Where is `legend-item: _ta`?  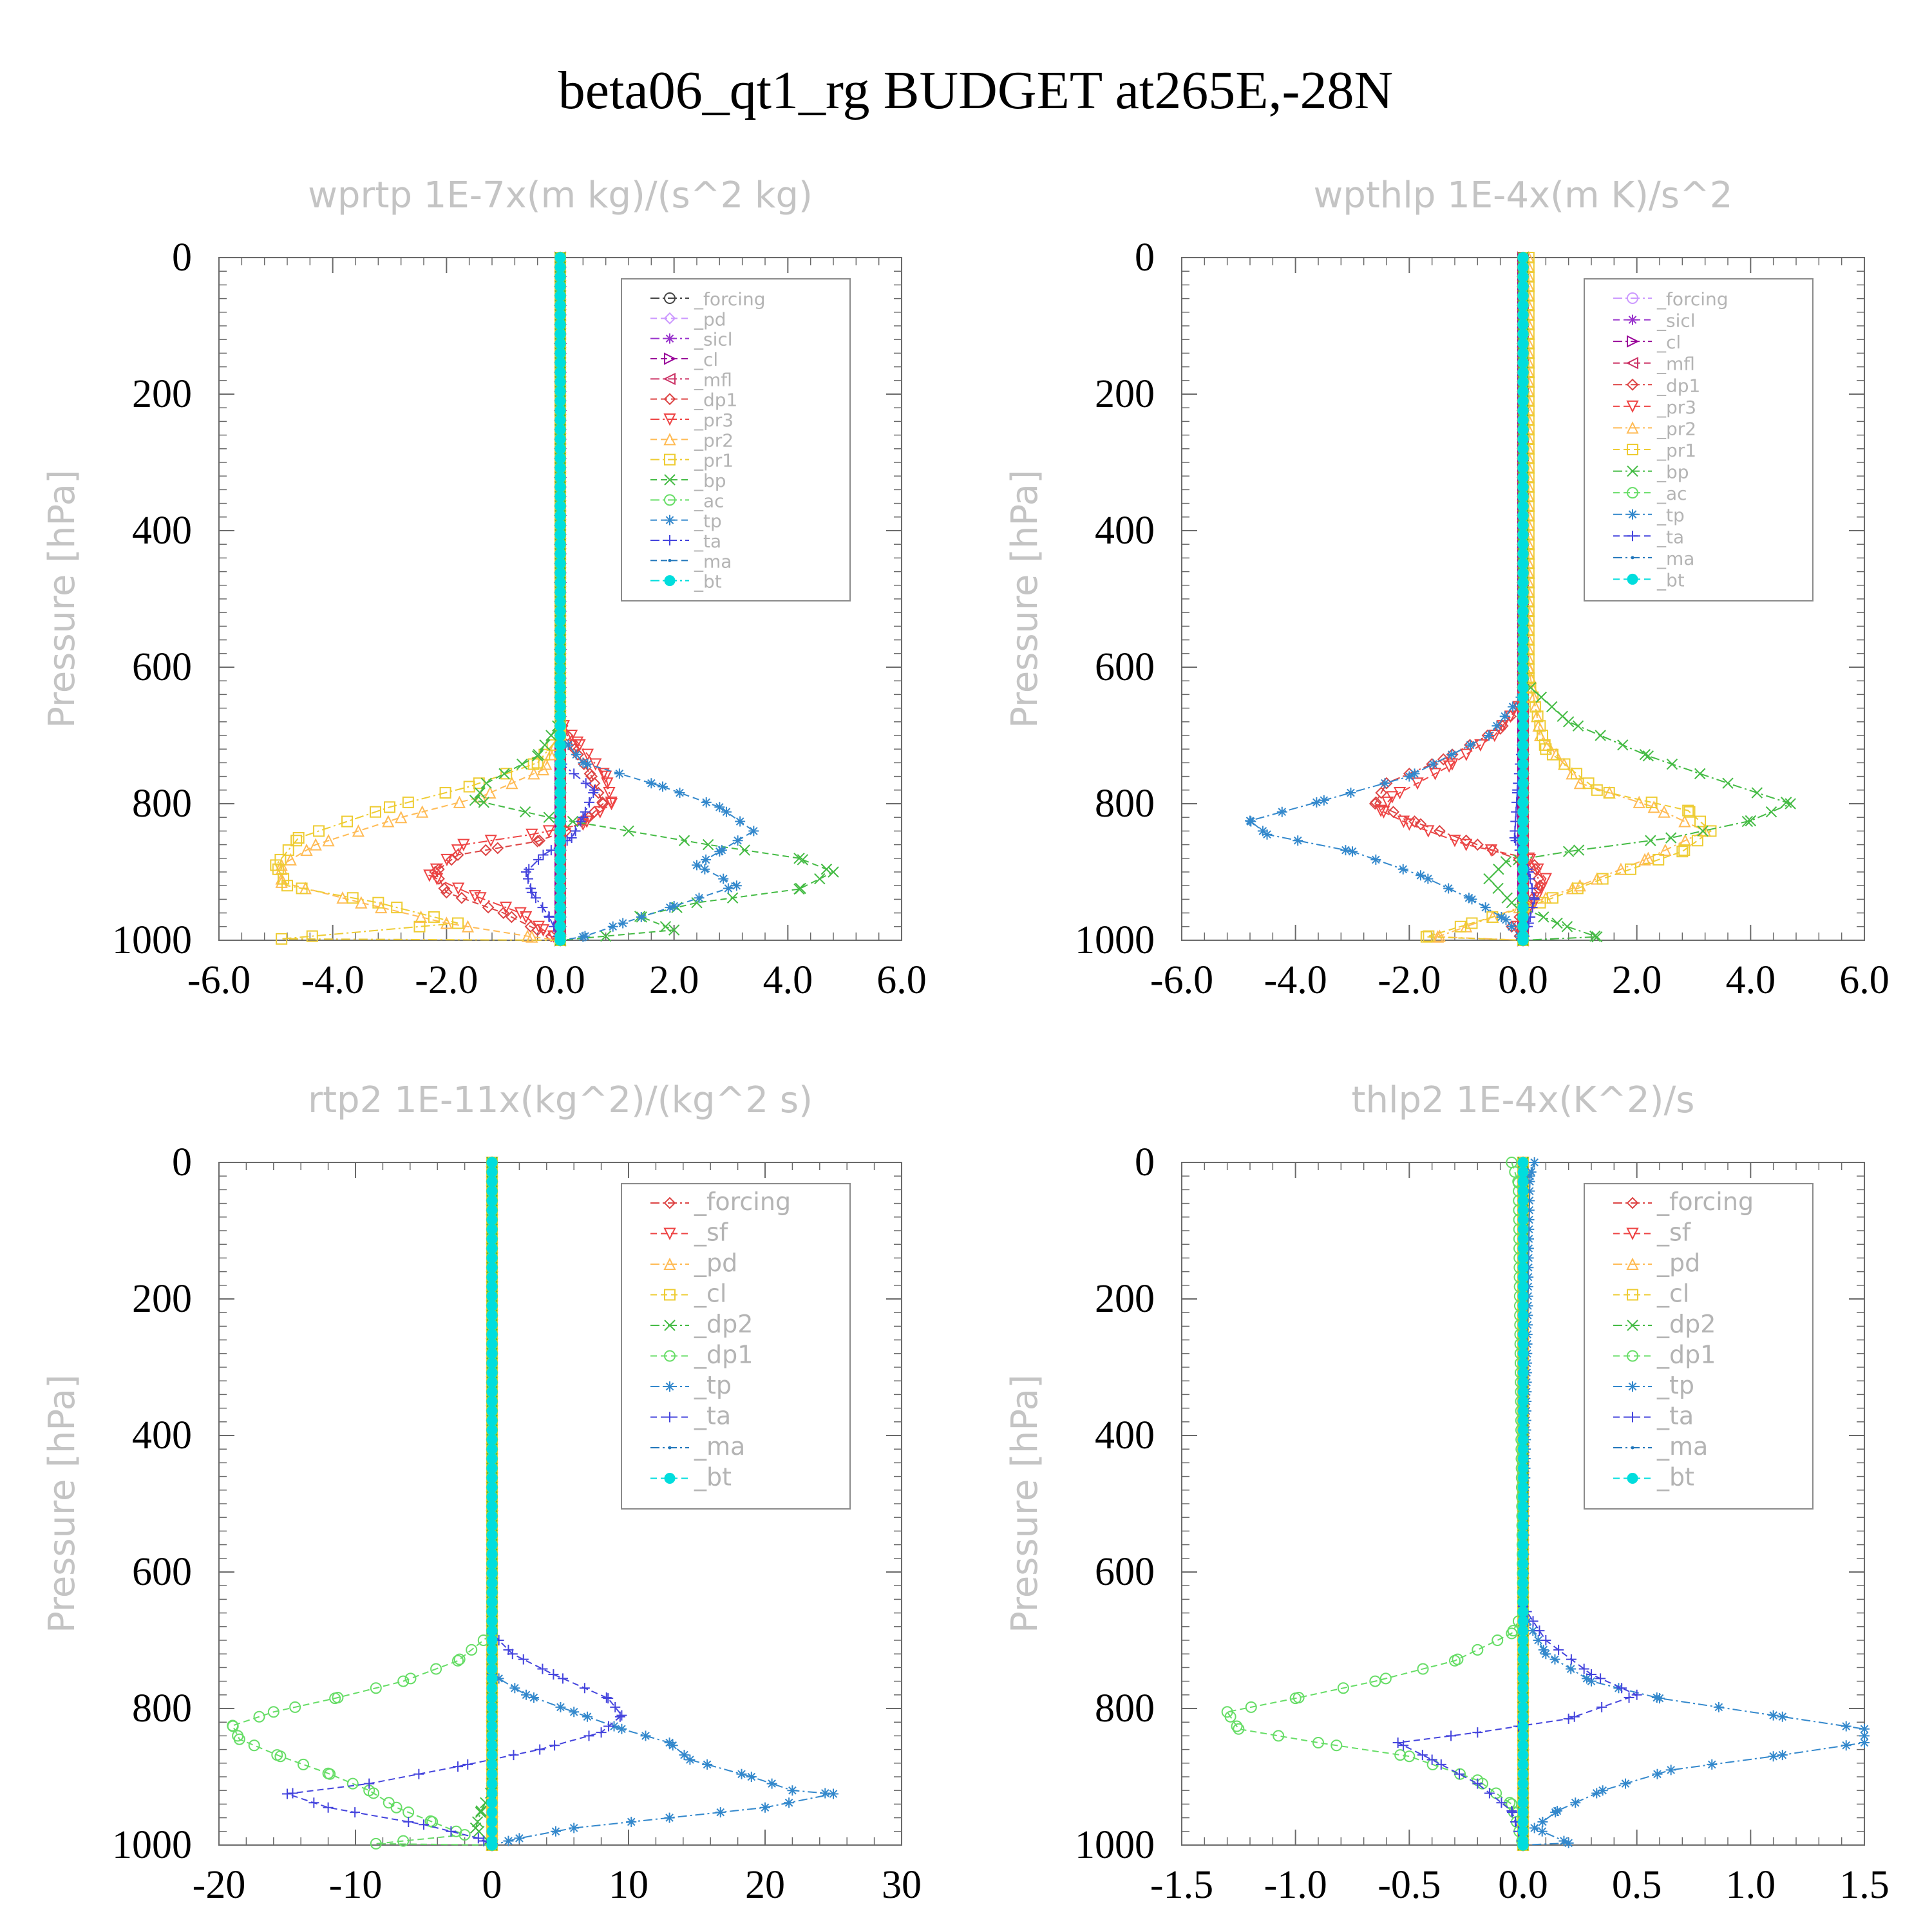 legend-item: _ta is located at coordinates (1653, 1416).